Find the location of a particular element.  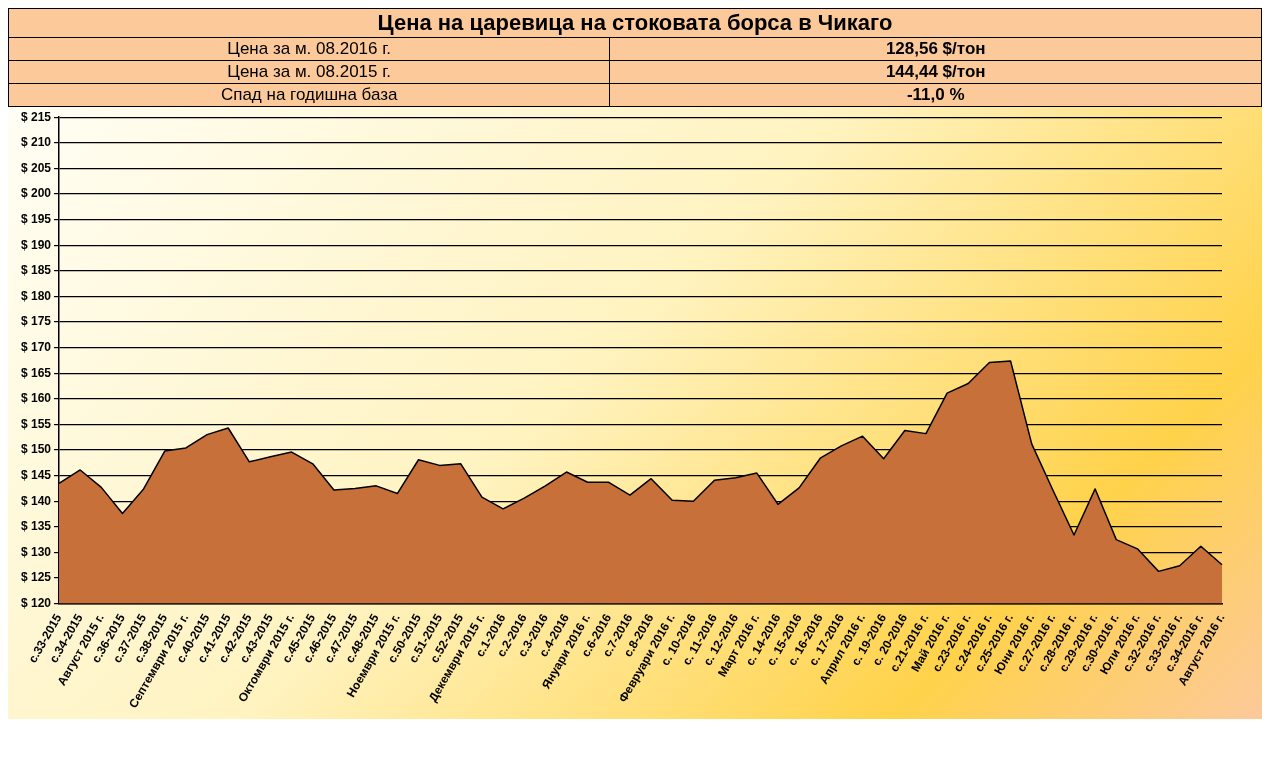

chart-title: Цена на царевица на стоковата борса в Чикаго is located at coordinates (635, 23).